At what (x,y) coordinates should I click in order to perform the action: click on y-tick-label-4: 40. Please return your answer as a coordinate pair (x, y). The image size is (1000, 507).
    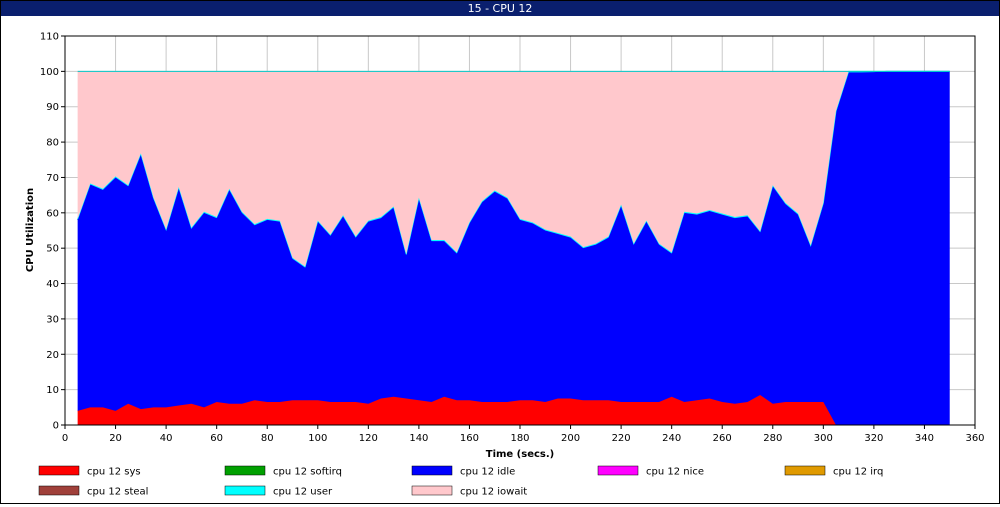
    Looking at the image, I should click on (52, 284).